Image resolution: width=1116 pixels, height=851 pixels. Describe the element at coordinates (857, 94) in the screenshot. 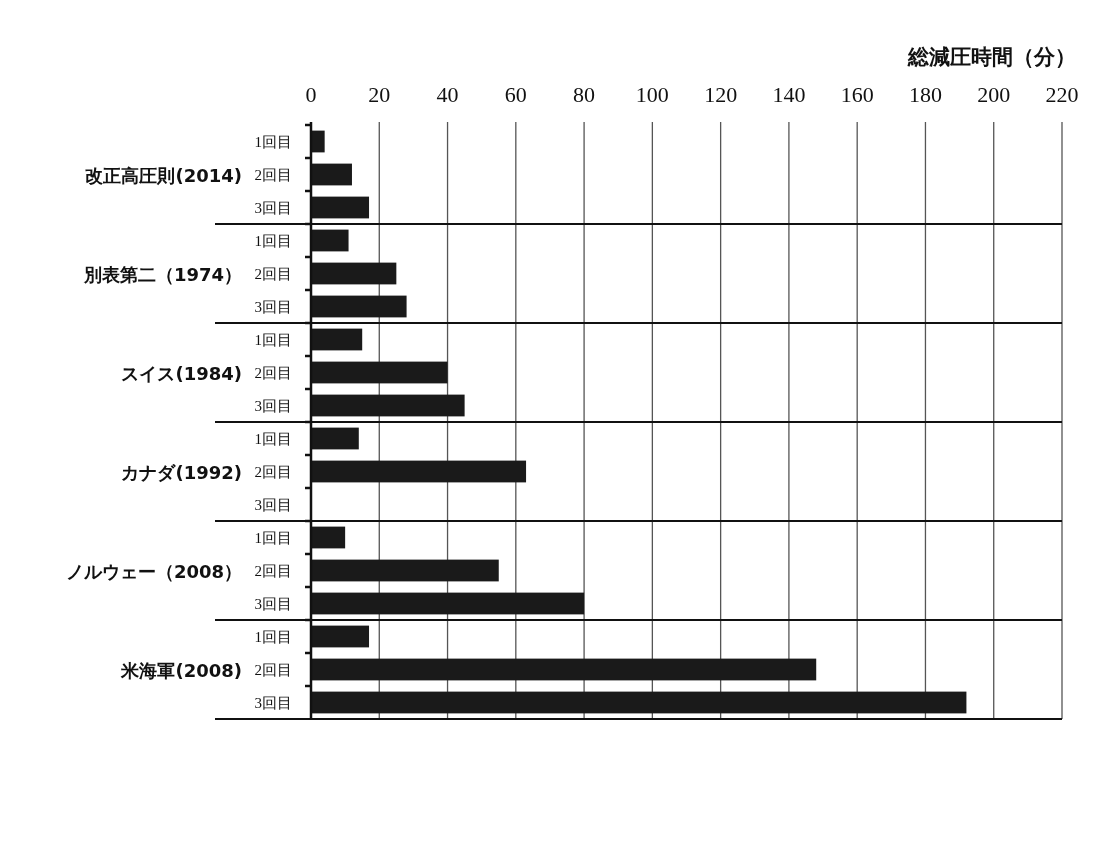

I see `x-tick-label: 160` at that location.